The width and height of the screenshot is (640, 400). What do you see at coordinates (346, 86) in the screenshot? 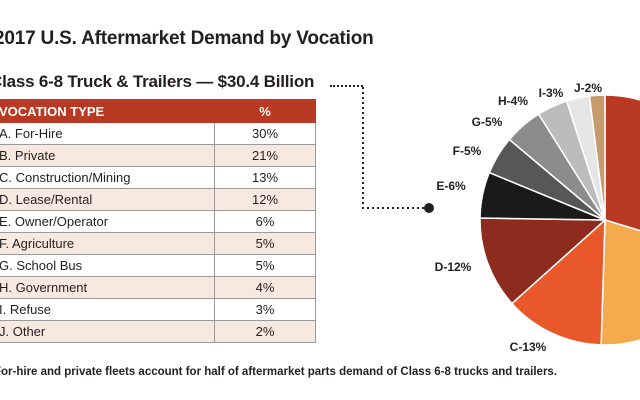
I see `dotted-leader-line` at bounding box center [346, 86].